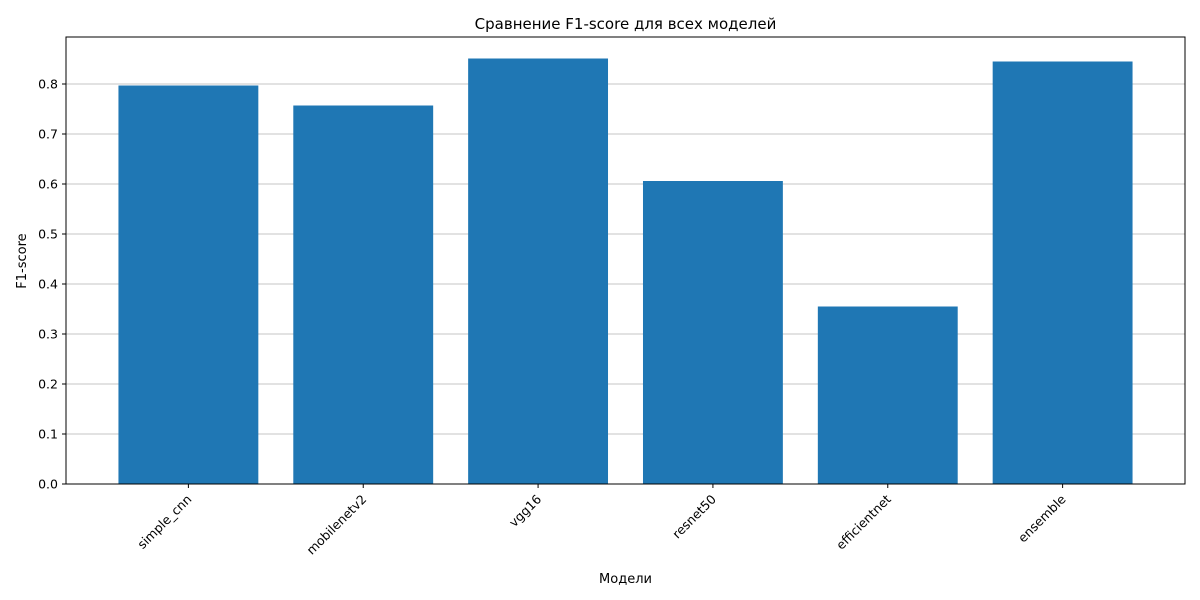 The width and height of the screenshot is (1200, 600). Describe the element at coordinates (363, 294) in the screenshot. I see `bar-mobilenetv2` at that location.